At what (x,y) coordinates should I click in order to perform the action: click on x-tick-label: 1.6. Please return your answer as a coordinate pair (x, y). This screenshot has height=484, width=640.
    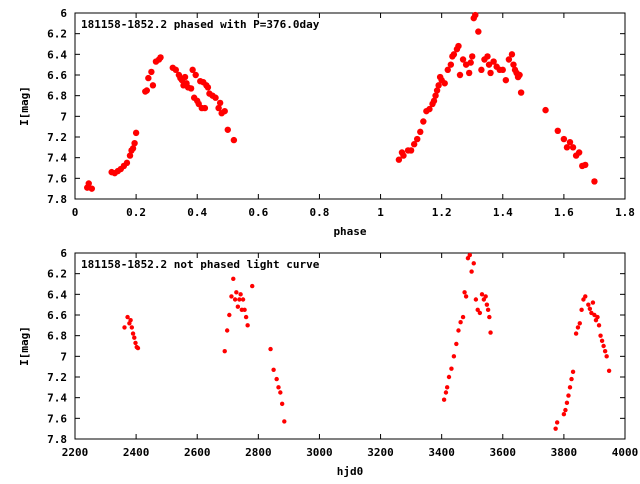
    Looking at the image, I should click on (564, 212).